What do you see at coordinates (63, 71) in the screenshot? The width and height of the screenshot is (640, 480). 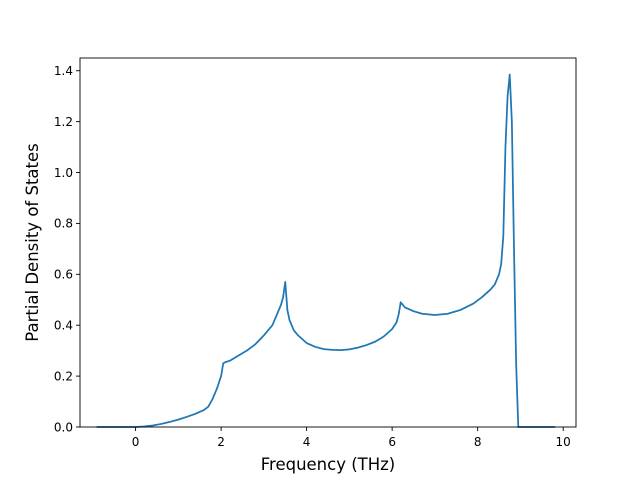 I see `y-tick-label: 1.4` at bounding box center [63, 71].